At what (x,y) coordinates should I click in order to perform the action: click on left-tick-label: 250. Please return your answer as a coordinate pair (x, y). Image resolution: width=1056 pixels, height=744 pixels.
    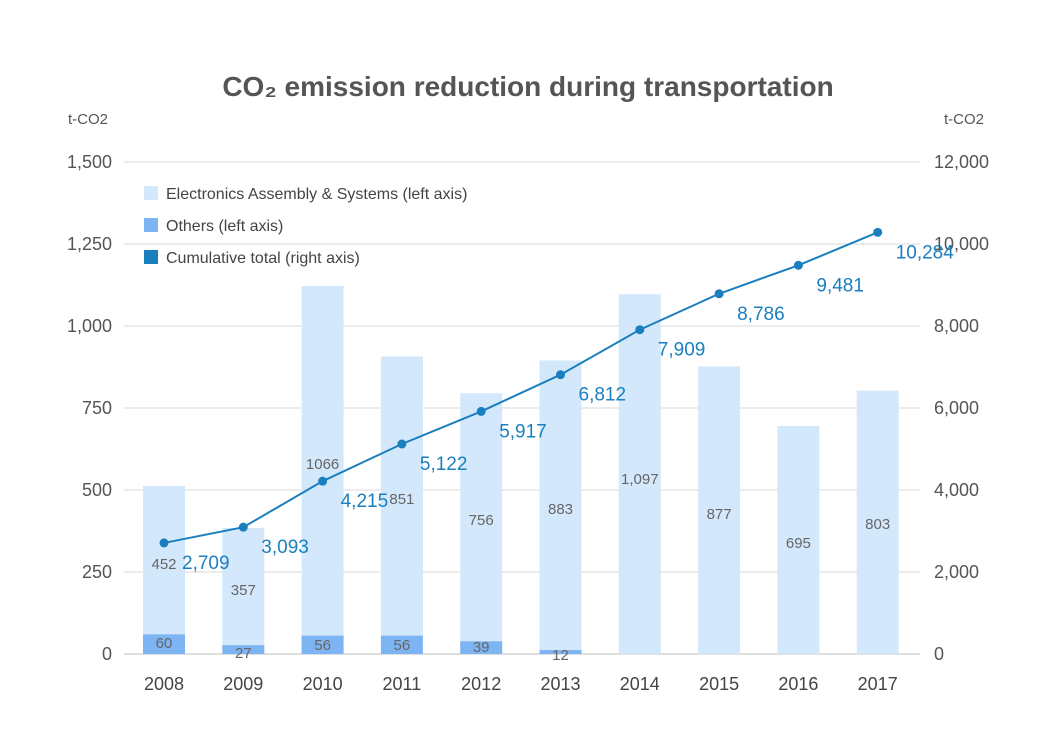
    Looking at the image, I should click on (97, 572).